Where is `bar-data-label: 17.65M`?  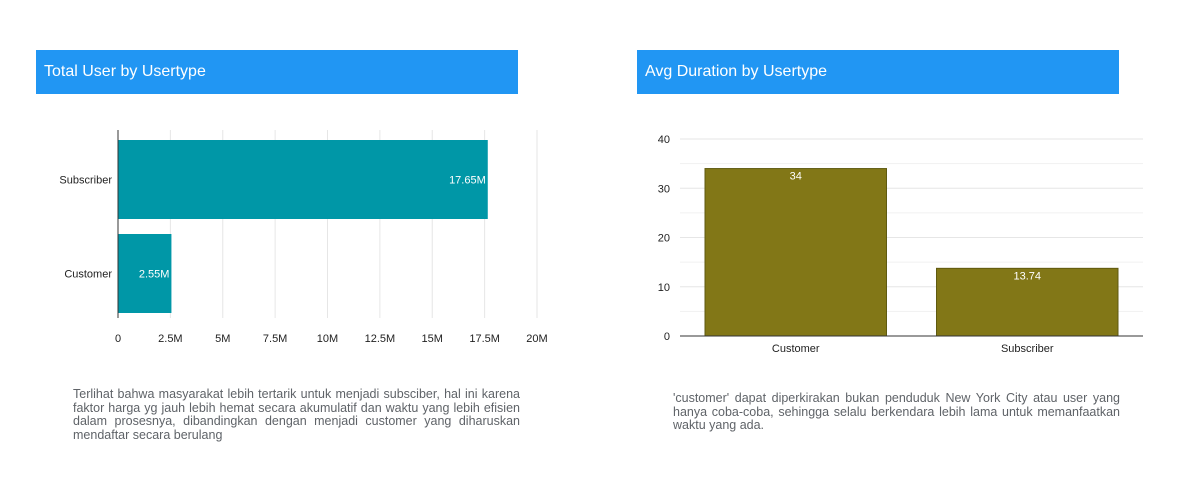
bar-data-label: 17.65M is located at coordinates (467, 181).